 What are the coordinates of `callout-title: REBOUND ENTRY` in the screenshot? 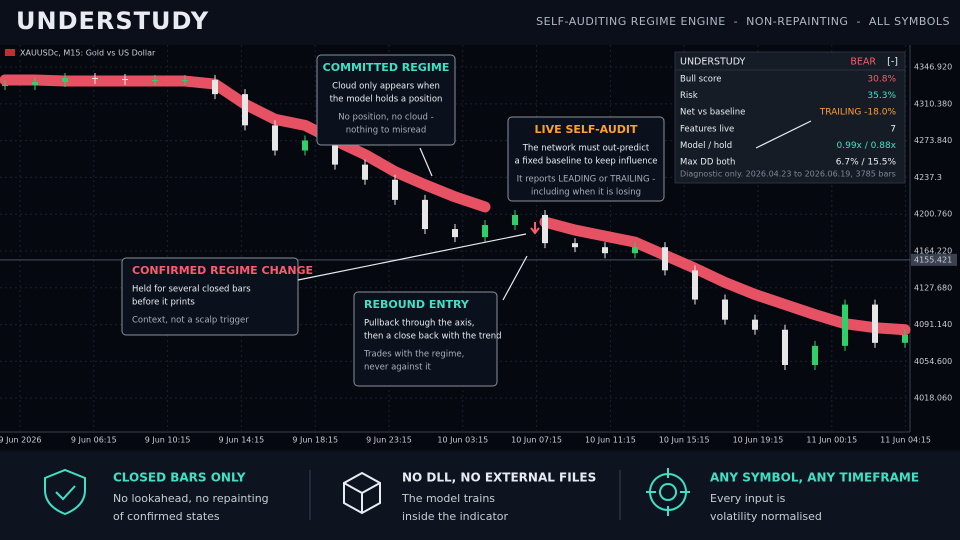 It's located at (417, 304).